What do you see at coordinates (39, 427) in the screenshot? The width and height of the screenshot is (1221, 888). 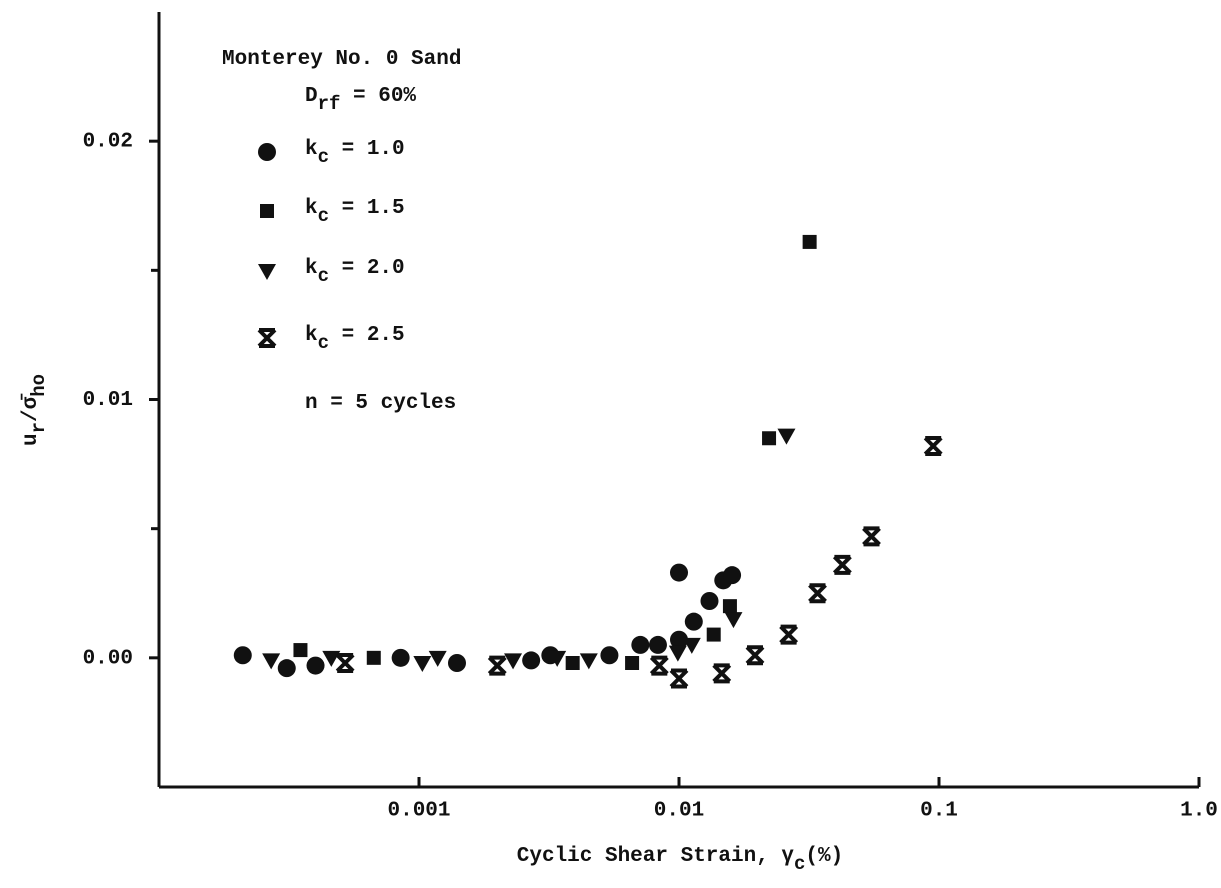 I see `y-axis-label-part: r` at bounding box center [39, 427].